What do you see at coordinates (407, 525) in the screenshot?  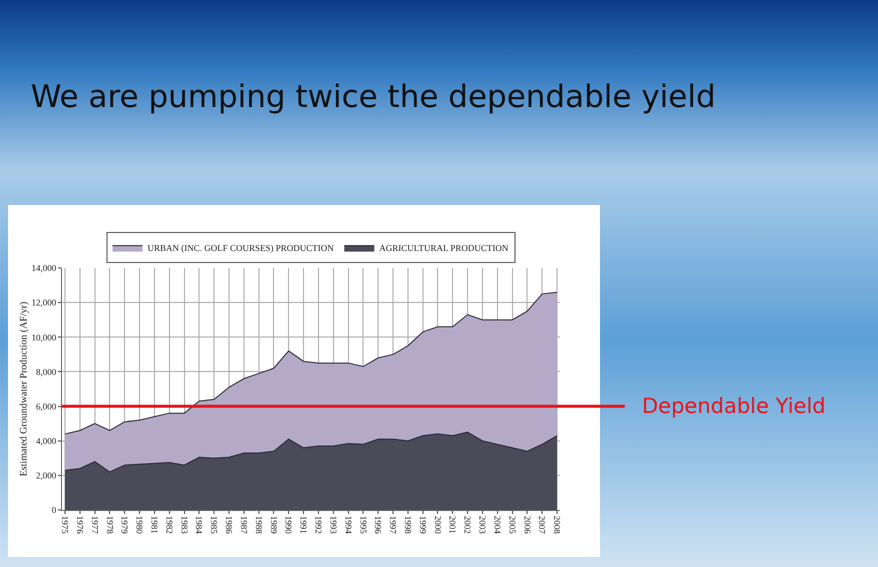 I see `x-tick-label: 1998` at bounding box center [407, 525].